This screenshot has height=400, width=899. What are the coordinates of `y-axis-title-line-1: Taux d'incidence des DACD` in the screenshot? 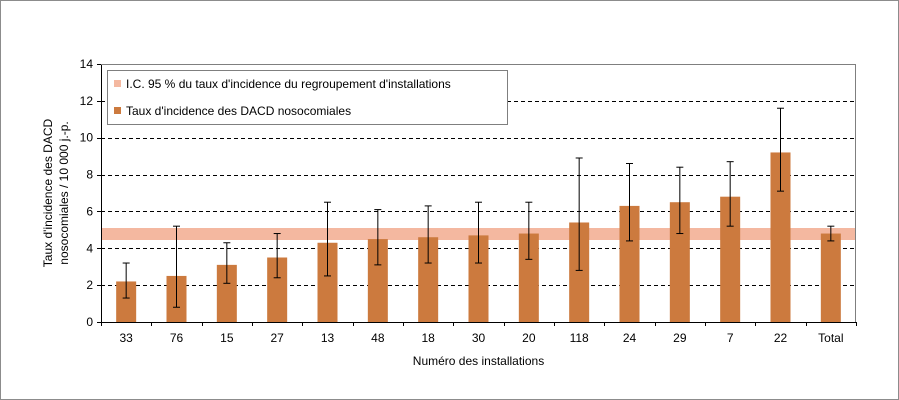 It's located at (48, 192).